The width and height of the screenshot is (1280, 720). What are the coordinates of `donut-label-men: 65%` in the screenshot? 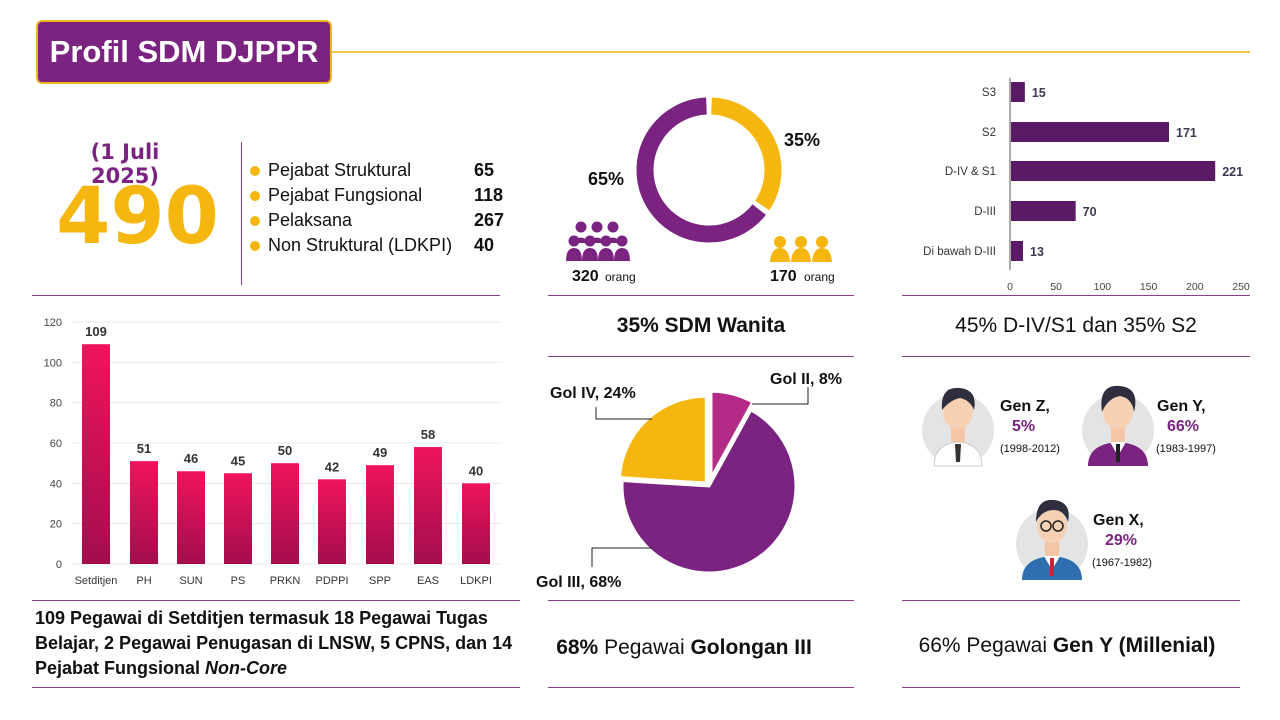 It's located at (606, 179).